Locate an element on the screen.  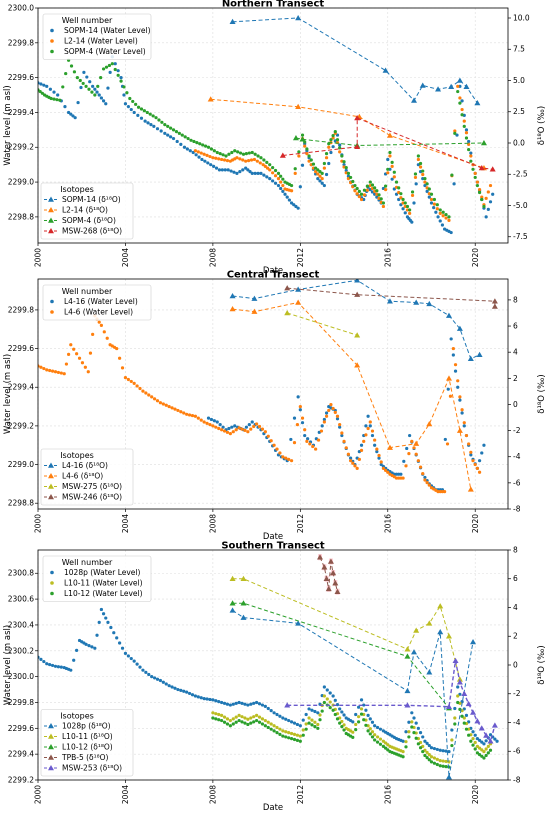
y-tick-label: 2299.4 is located at coordinates (21, 387).